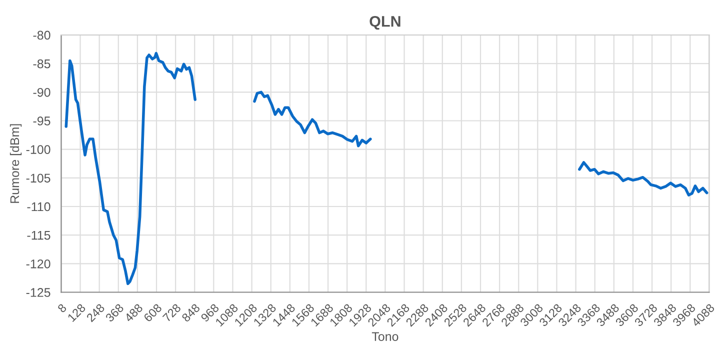 This screenshot has width=720, height=350. Describe the element at coordinates (38, 178) in the screenshot. I see `y-tick-label: -105` at that location.